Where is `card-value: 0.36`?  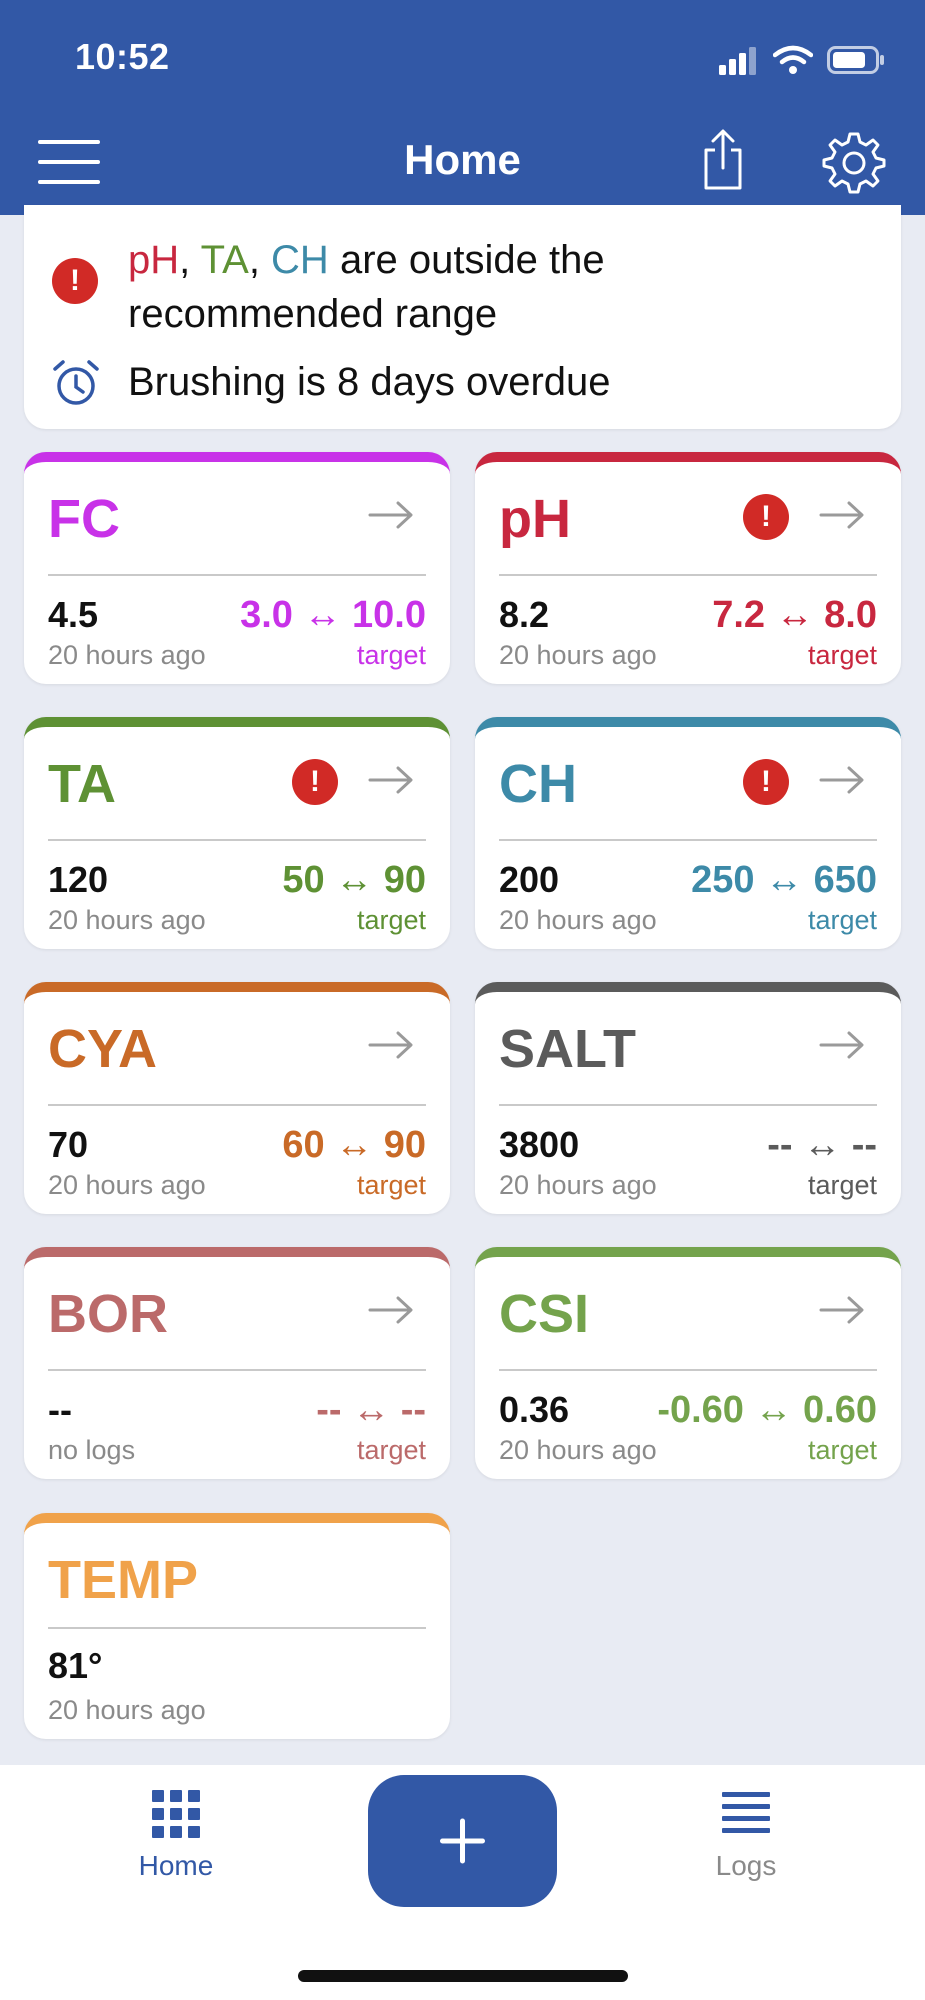
card-value: 0.36 is located at coordinates (534, 1409).